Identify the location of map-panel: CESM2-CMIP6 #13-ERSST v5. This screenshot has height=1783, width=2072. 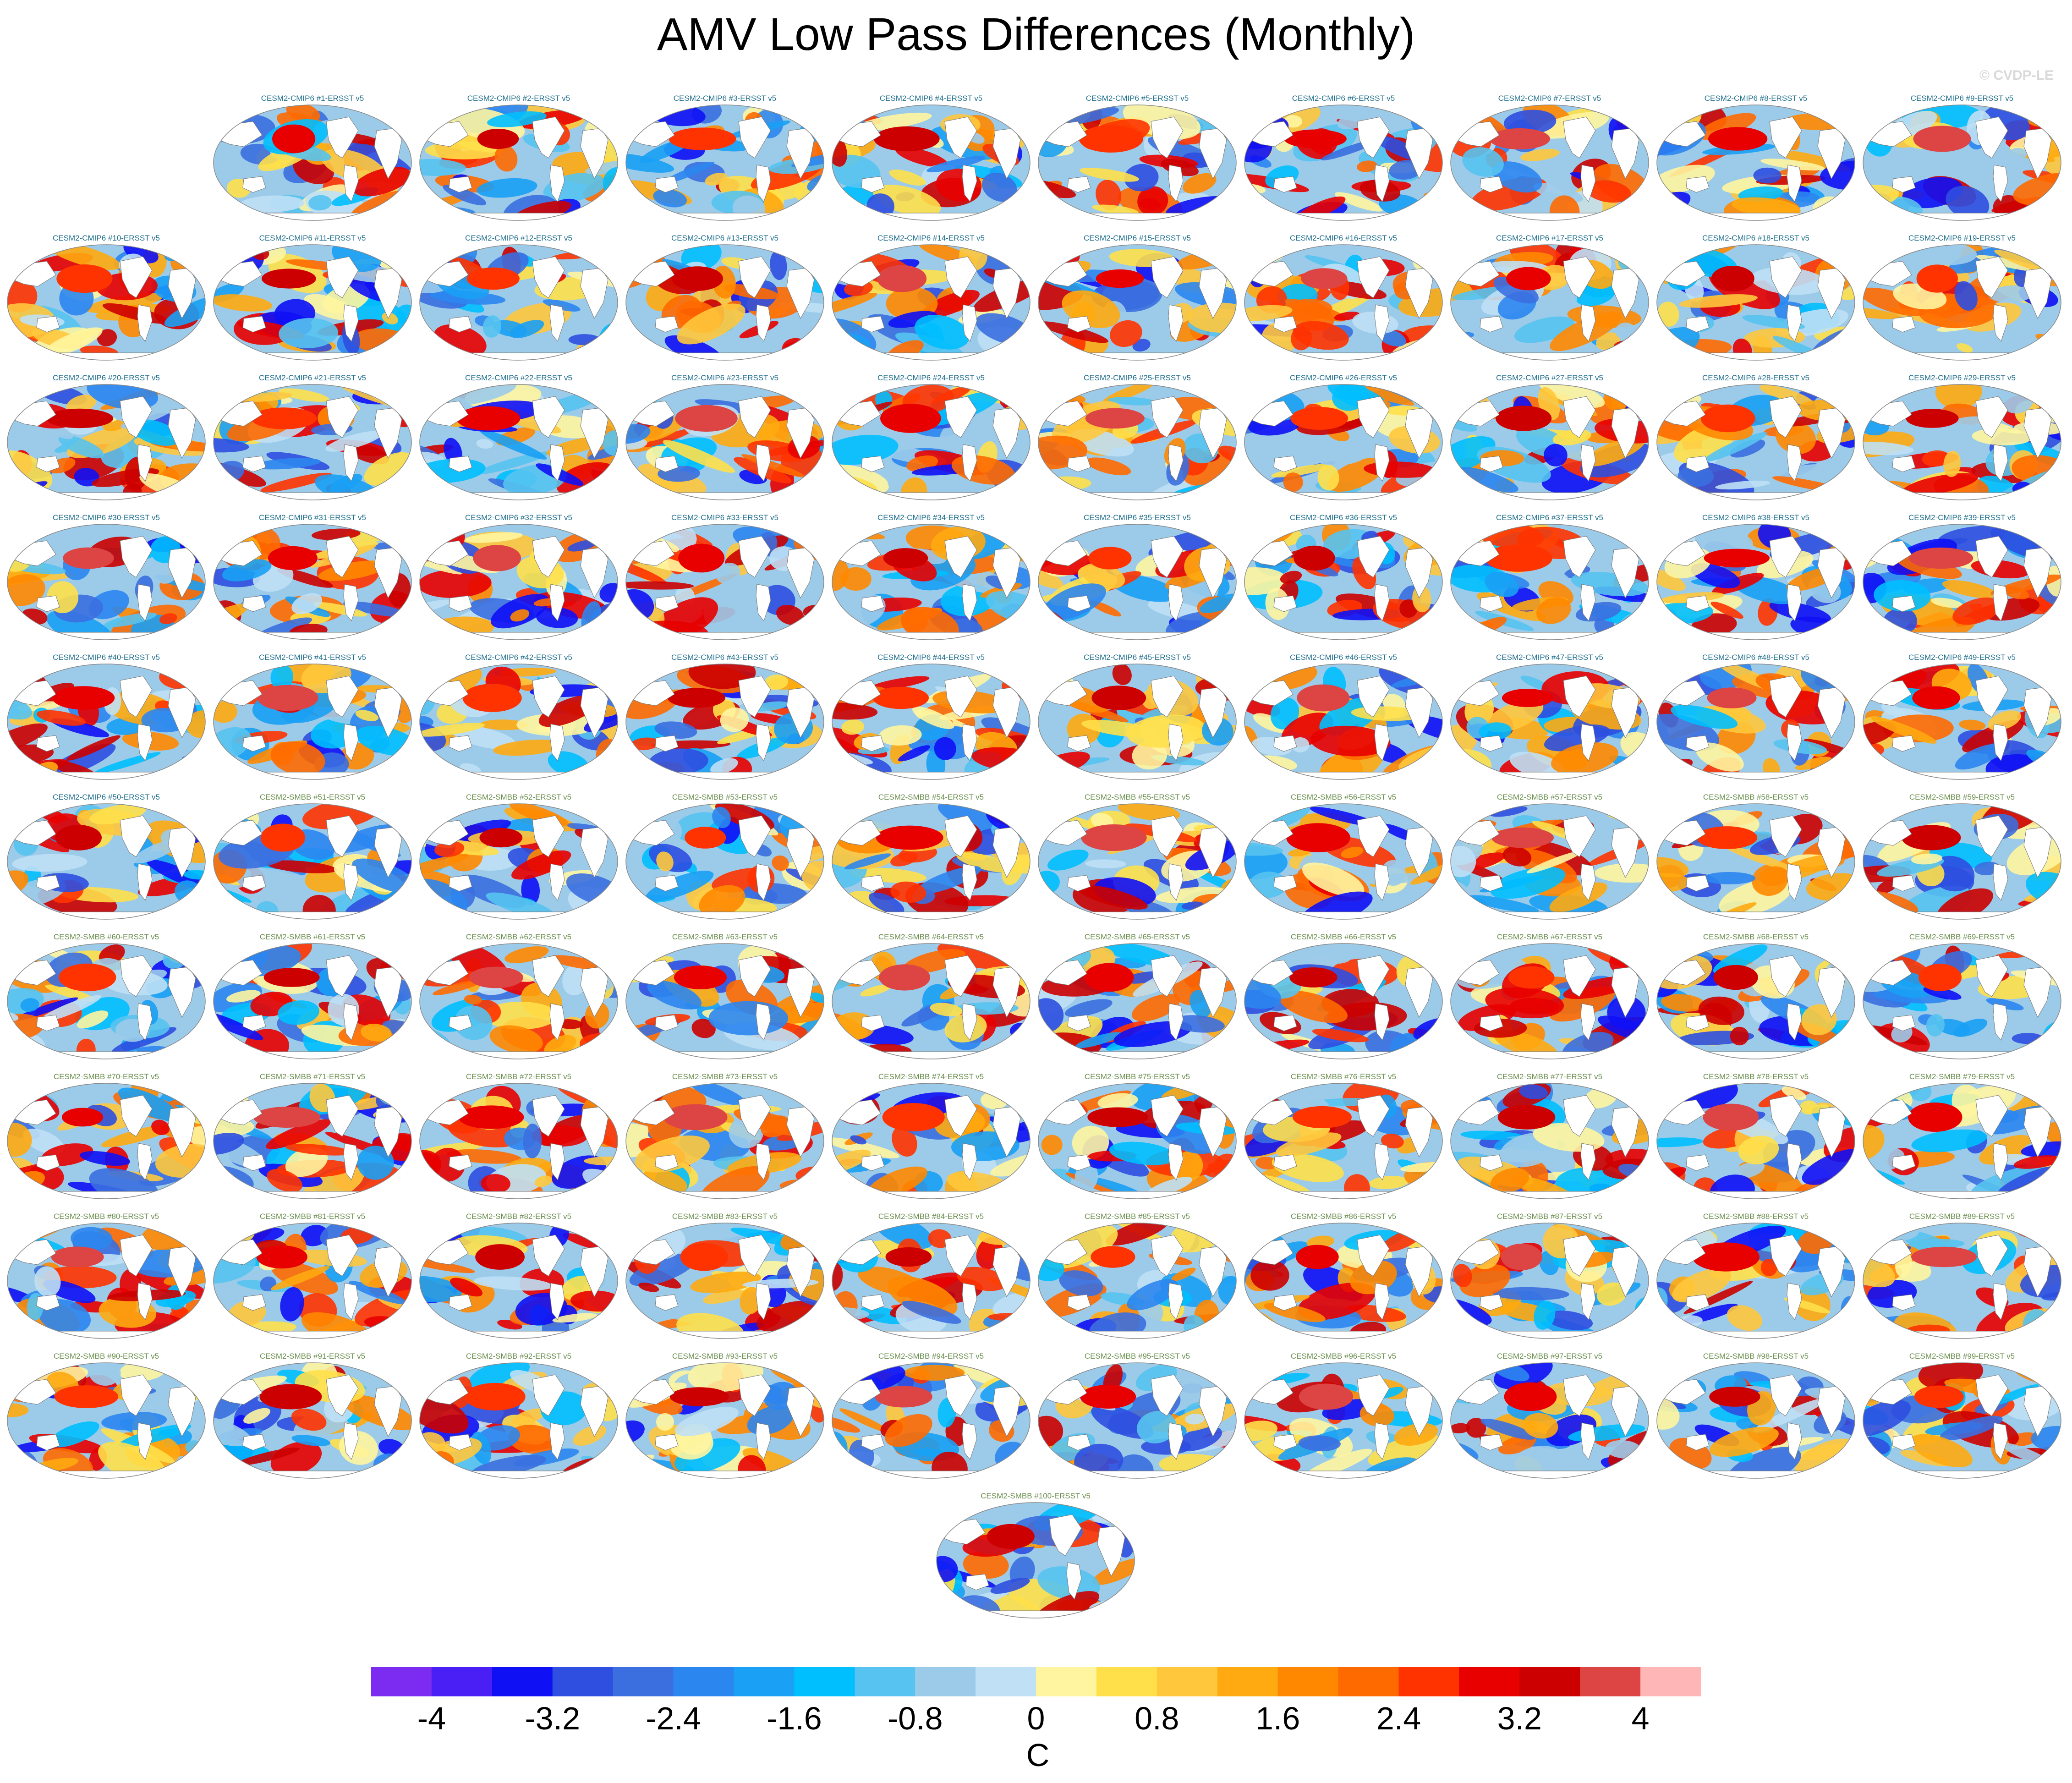
(725, 298).